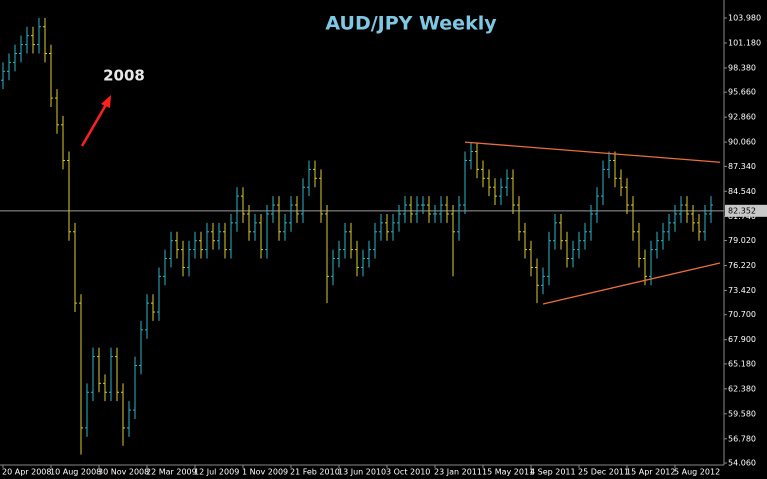  What do you see at coordinates (742, 388) in the screenshot?
I see `y-tick-label: 62.380` at bounding box center [742, 388].